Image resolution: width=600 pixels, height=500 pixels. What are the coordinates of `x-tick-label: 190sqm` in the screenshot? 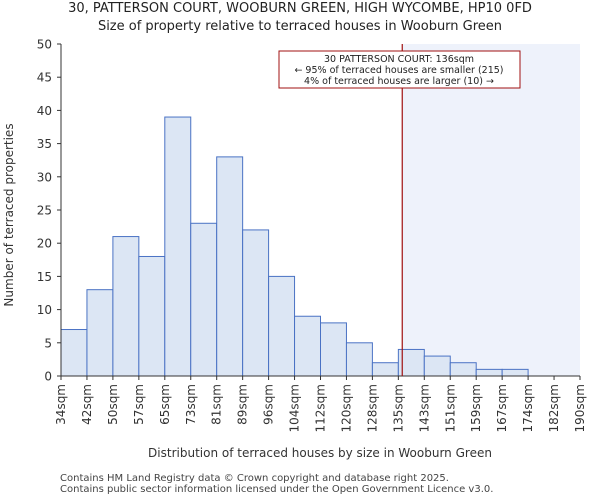 It's located at (580, 408).